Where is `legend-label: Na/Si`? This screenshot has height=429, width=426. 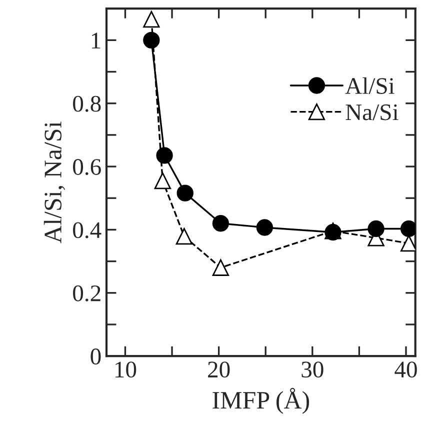 legend-label: Na/Si is located at coordinates (372, 112).